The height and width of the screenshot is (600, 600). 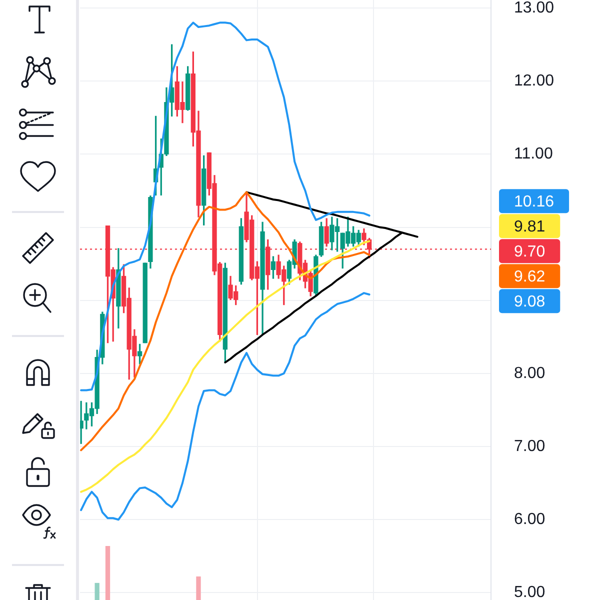 I want to click on y-tick-label: 7.00, so click(x=530, y=446).